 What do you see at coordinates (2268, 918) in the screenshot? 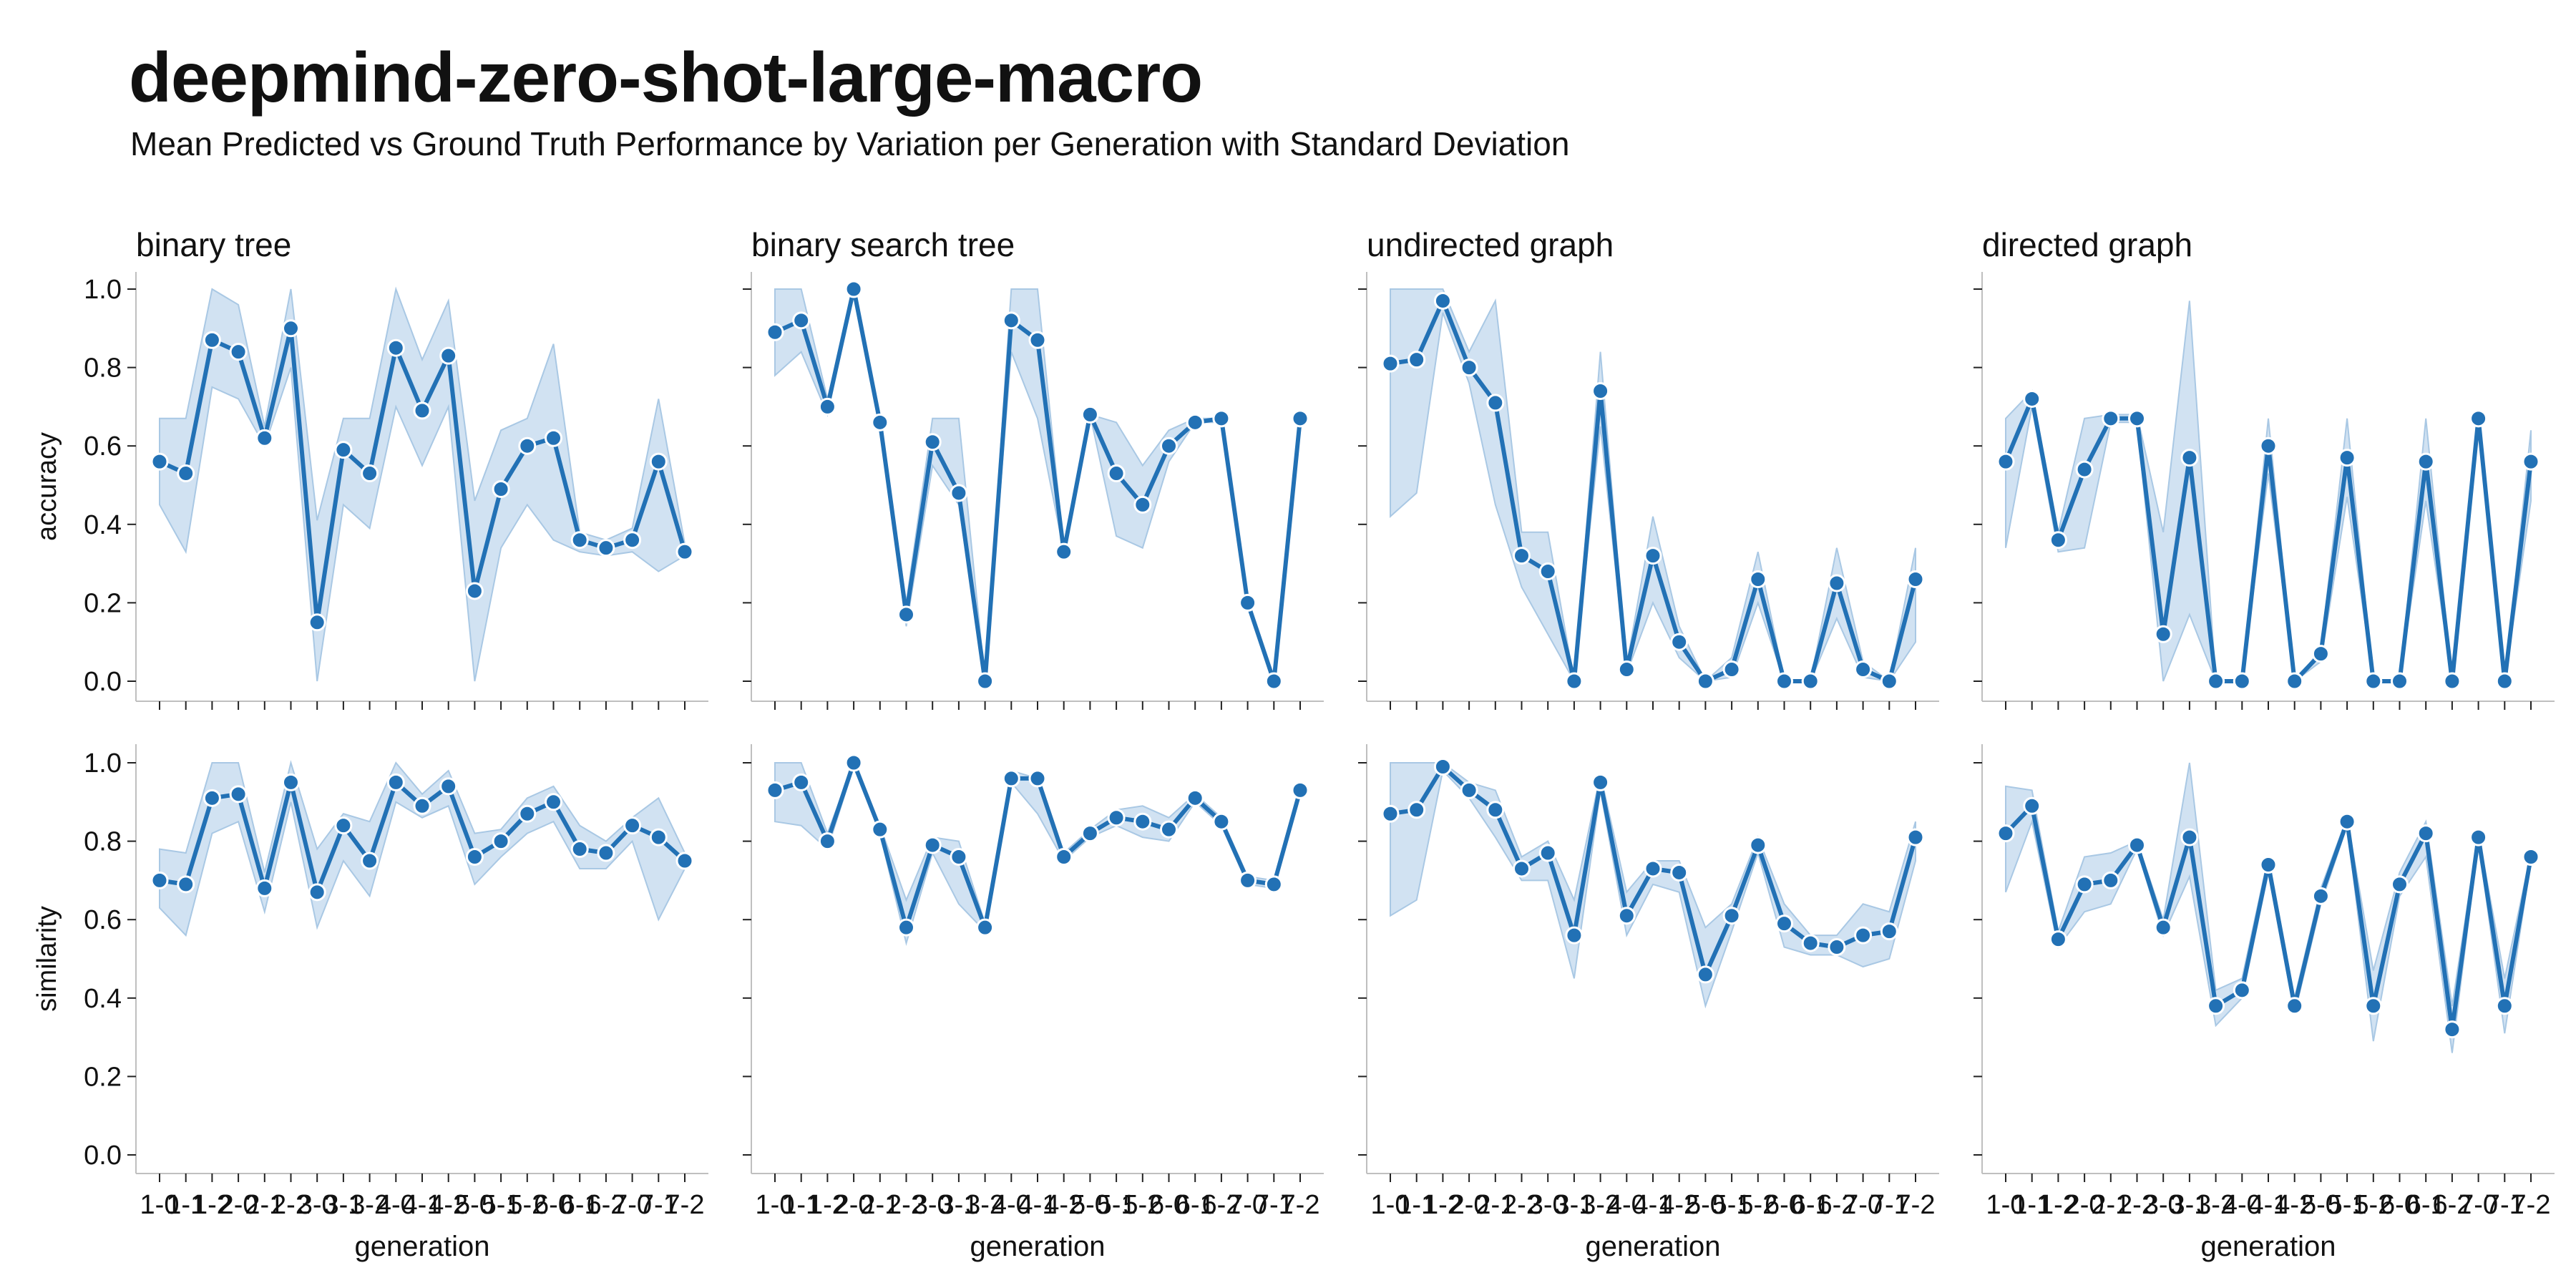
I see `mean-line-similarity-directed-graph` at bounding box center [2268, 918].